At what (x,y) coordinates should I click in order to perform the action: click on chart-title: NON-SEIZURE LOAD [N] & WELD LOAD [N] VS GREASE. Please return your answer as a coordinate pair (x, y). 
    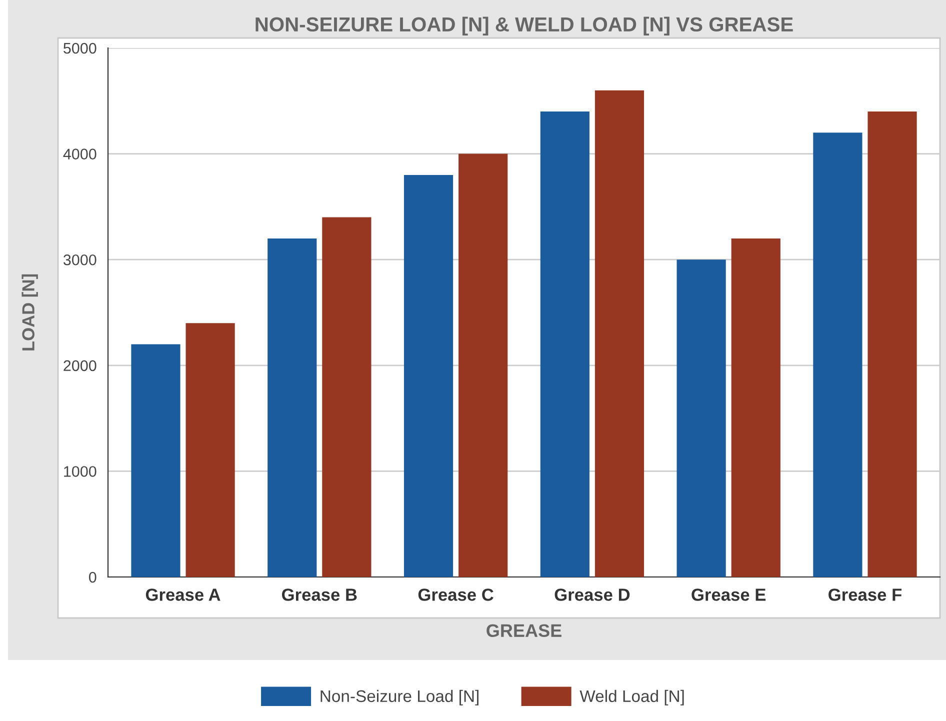
    Looking at the image, I should click on (524, 26).